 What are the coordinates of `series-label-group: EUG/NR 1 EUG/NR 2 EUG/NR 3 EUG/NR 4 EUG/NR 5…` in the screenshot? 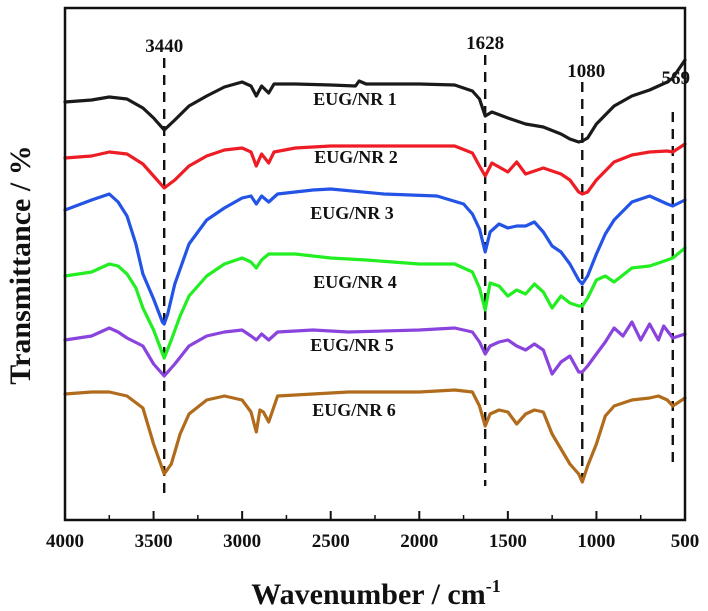 It's located at (354, 254).